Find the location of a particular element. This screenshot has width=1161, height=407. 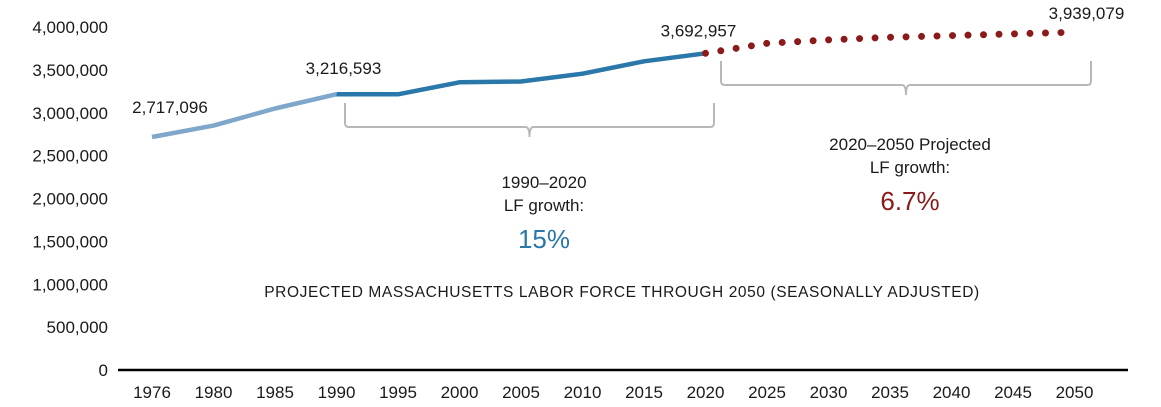

x-tick-label: 2000 is located at coordinates (460, 392).